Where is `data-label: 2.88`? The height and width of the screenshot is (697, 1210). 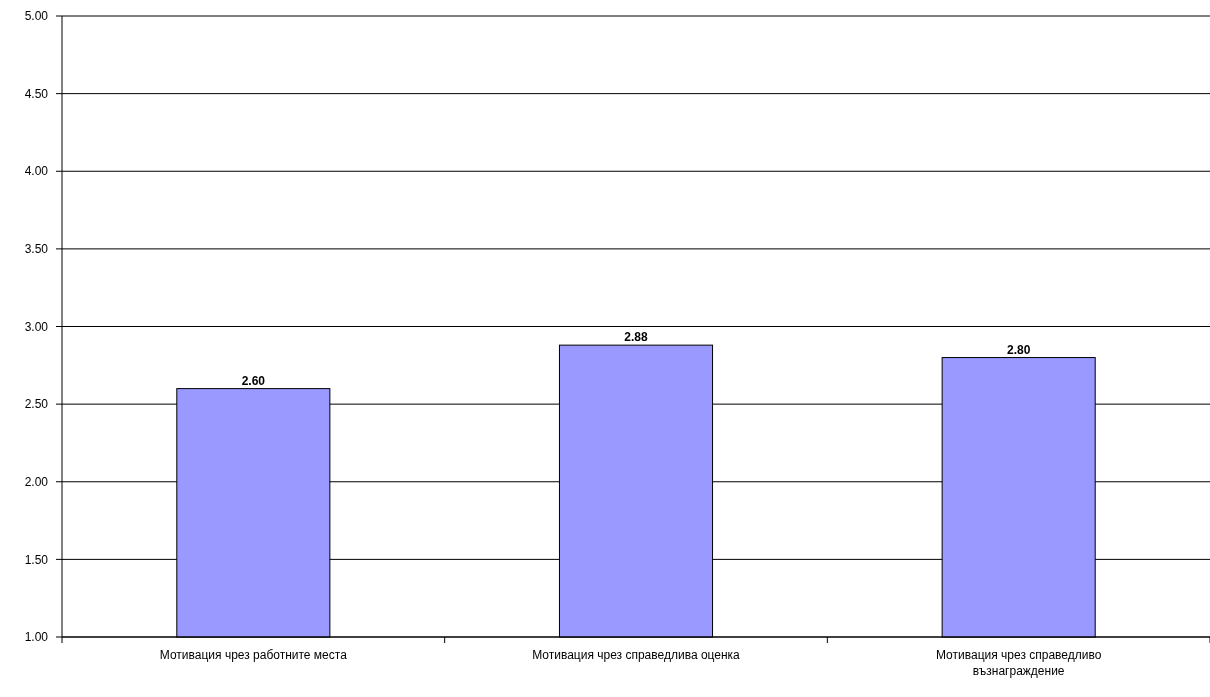 data-label: 2.88 is located at coordinates (636, 337).